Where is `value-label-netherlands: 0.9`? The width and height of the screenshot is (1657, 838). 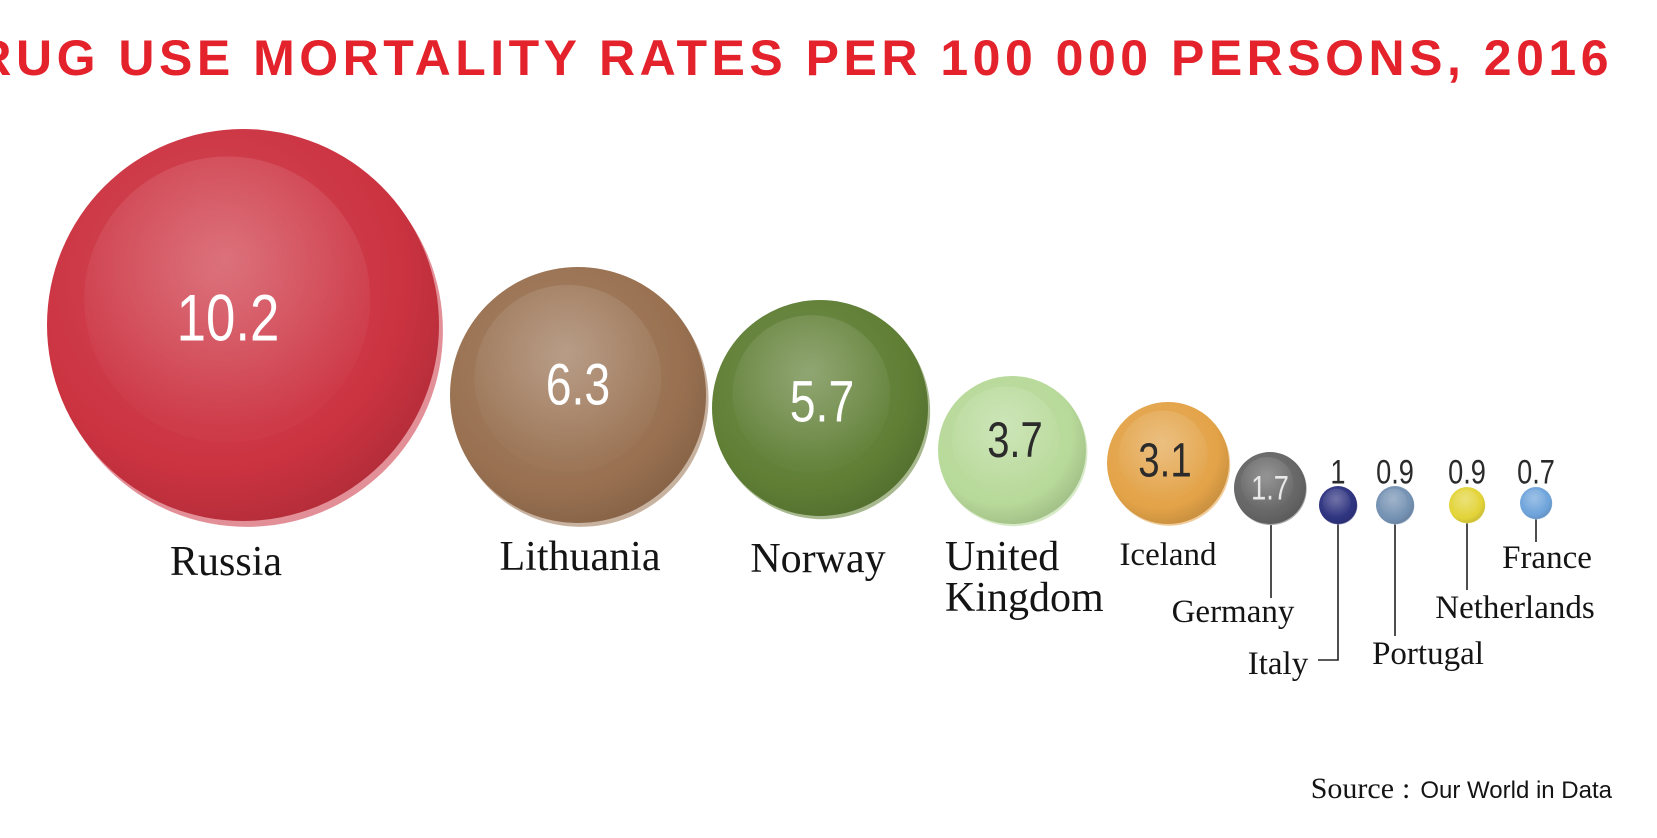
value-label-netherlands: 0.9 is located at coordinates (1467, 472).